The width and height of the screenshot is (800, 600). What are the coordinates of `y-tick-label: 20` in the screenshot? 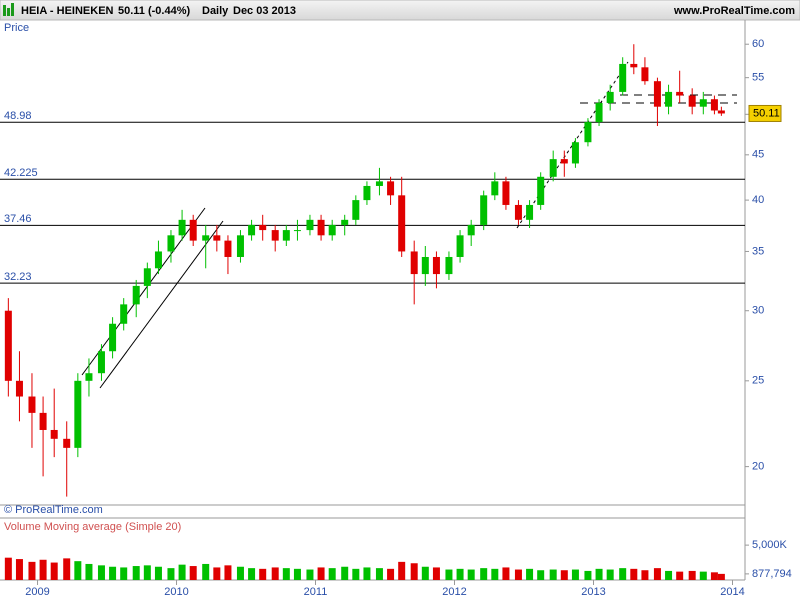 It's located at (758, 467).